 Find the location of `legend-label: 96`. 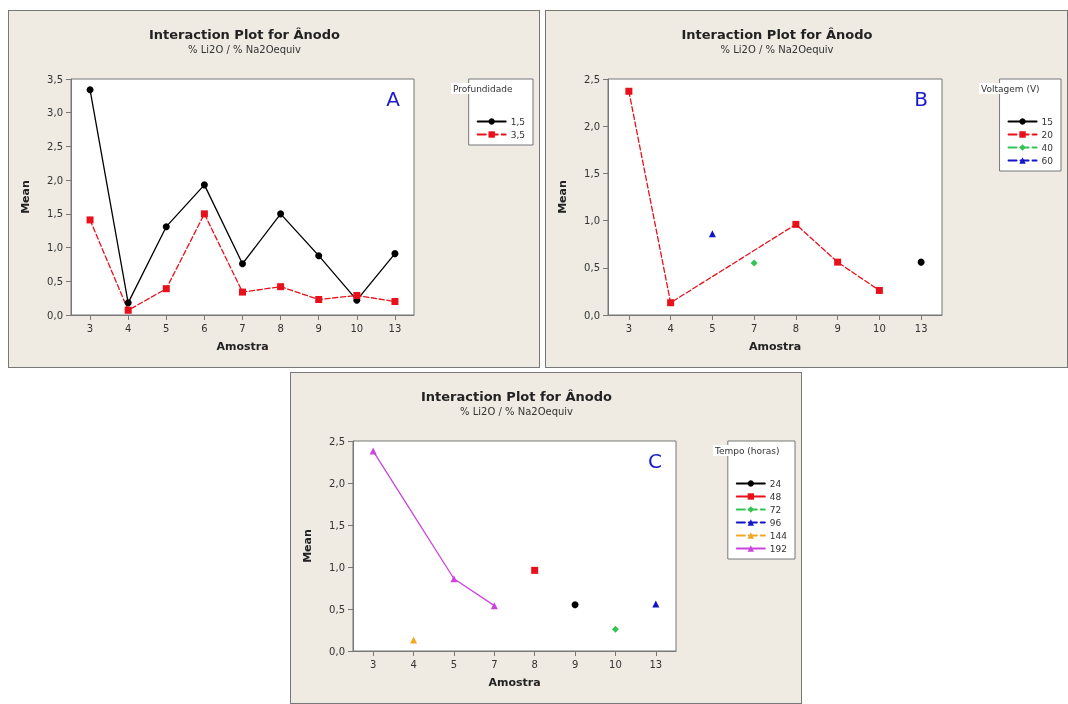

legend-label: 96 is located at coordinates (775, 522).